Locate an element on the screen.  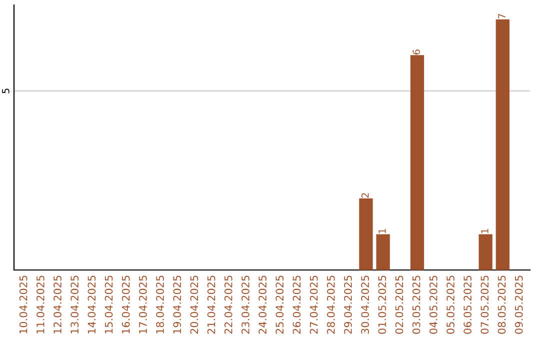
x-tick-label: 05.05.2025 is located at coordinates (450, 305).